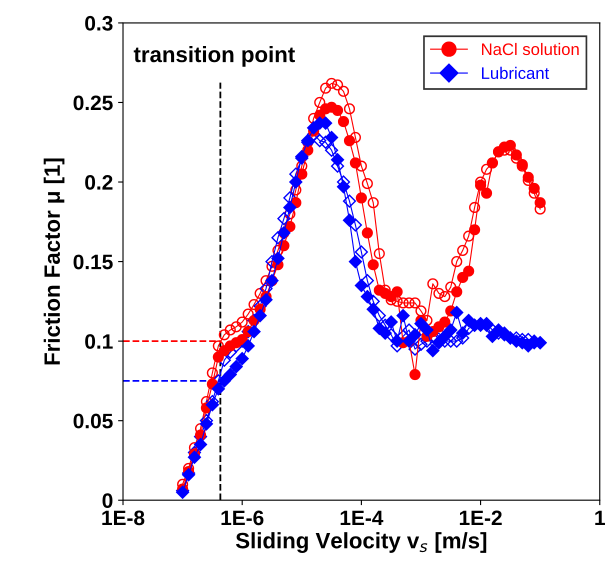 The height and width of the screenshot is (573, 612). Describe the element at coordinates (516, 73) in the screenshot. I see `legend-label: Lubricant` at that location.